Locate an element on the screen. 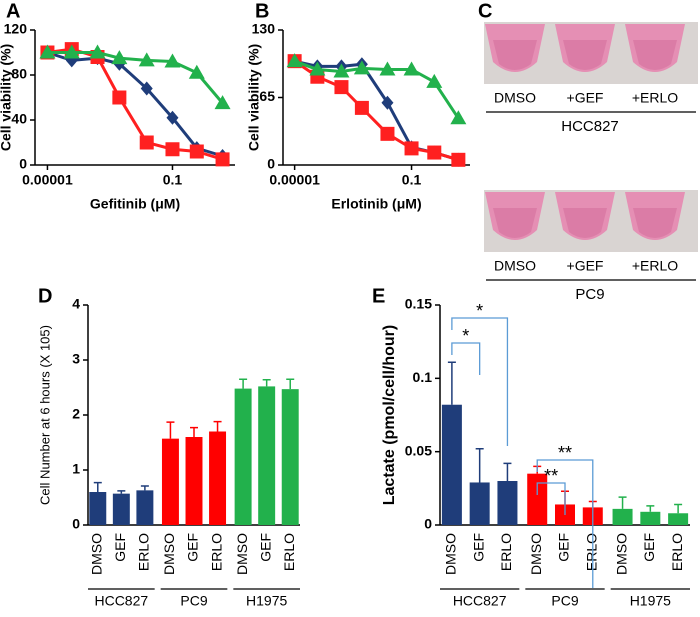 The height and width of the screenshot is (617, 700). y-tick-label: 1 is located at coordinates (76, 469).